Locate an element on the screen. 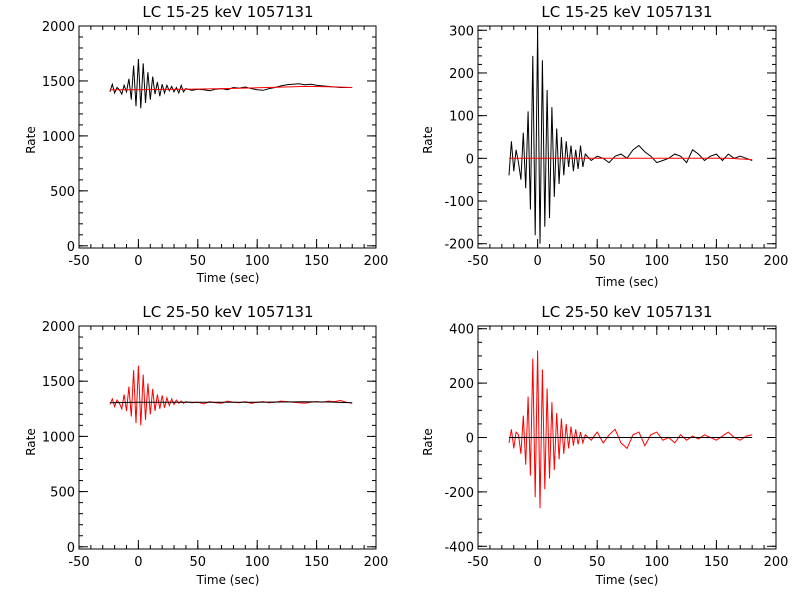  y-tick-label: 100 is located at coordinates (461, 117).